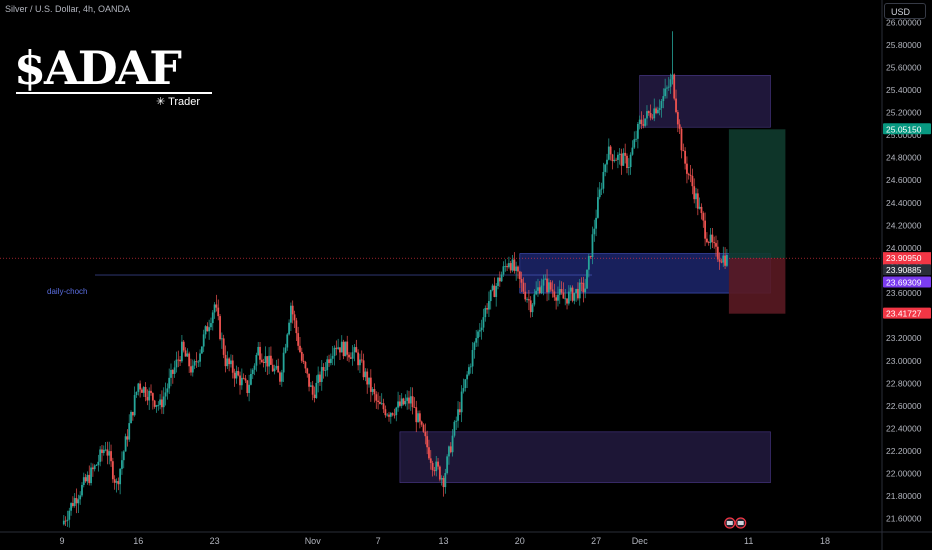 Image resolution: width=932 pixels, height=550 pixels. I want to click on x-tick-label: 18, so click(825, 541).